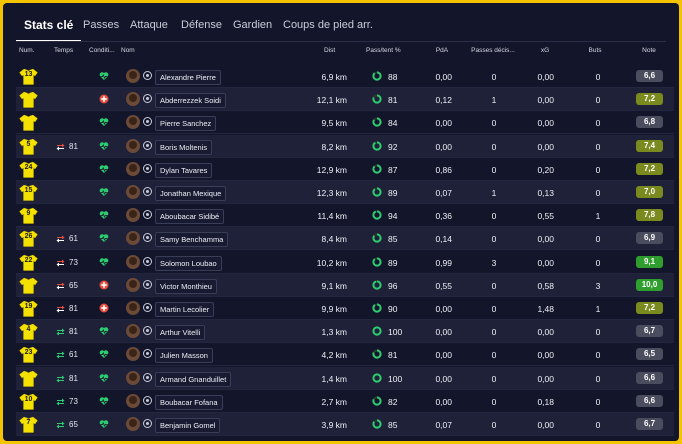  What do you see at coordinates (60, 285) in the screenshot?
I see `sub-out-icon` at bounding box center [60, 285].